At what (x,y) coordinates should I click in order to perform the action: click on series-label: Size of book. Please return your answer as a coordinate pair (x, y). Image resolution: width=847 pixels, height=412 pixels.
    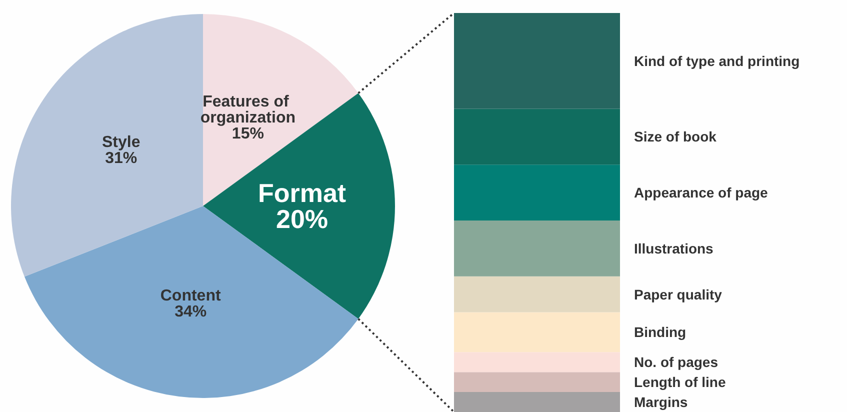
    Looking at the image, I should click on (675, 136).